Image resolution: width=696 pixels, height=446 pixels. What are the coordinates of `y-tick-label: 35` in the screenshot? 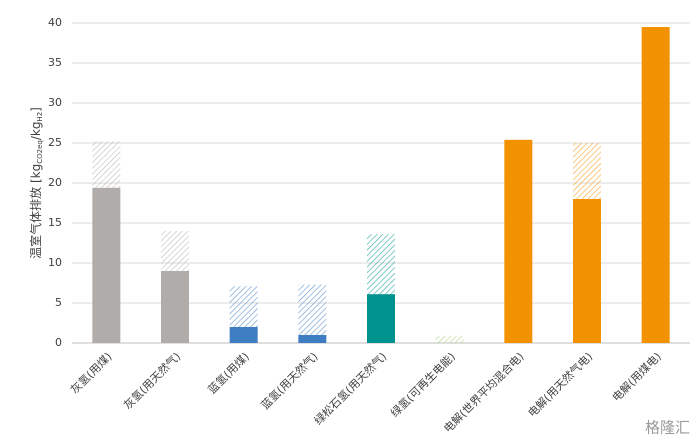 It's located at (55, 62).